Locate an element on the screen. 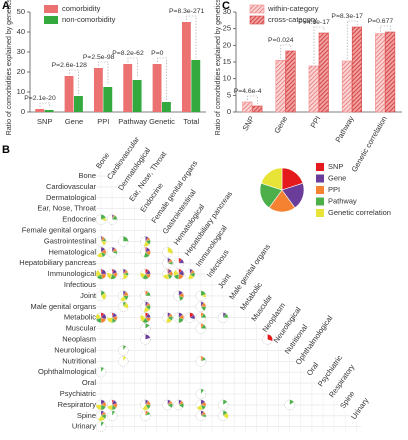  y-tick-label: 30 is located at coordinates (227, 11).